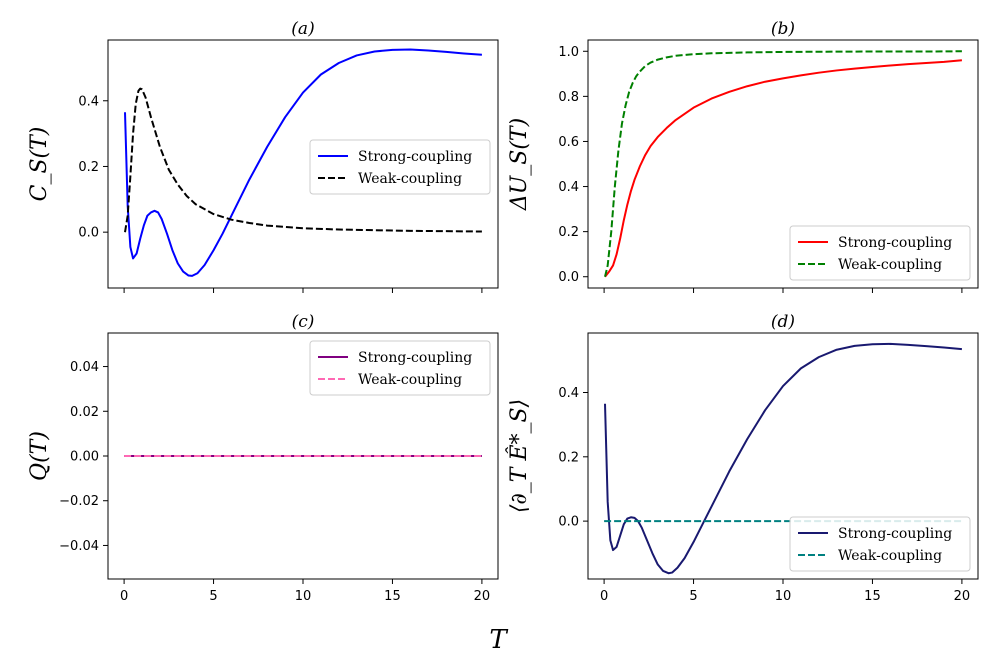 The image size is (997, 664). I want to click on y-tick-label: 1.0, so click(568, 52).